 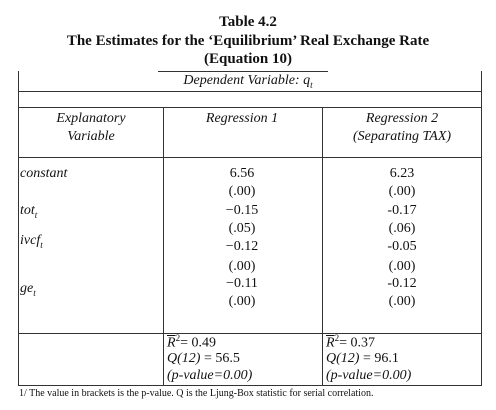 I want to click on row-label: constant, so click(x=43, y=174).